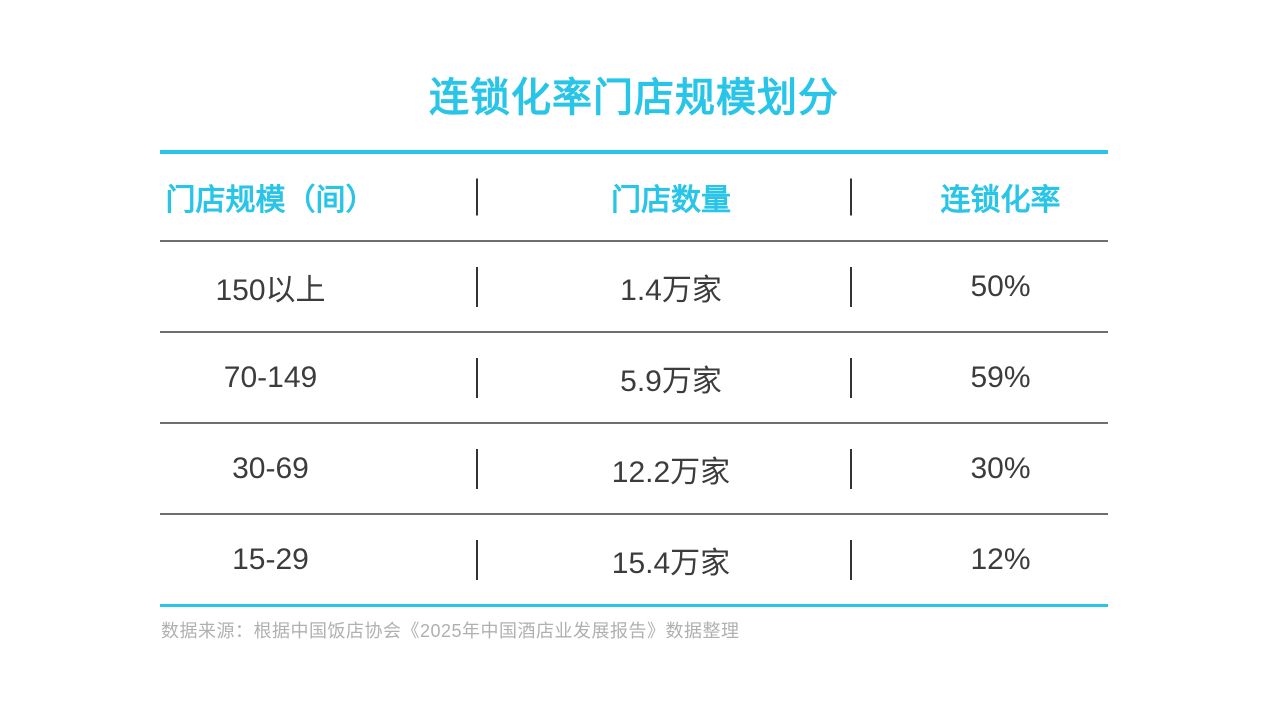 The image size is (1267, 713). What do you see at coordinates (1000, 200) in the screenshot?
I see `column-header-rate: 连锁化率` at bounding box center [1000, 200].